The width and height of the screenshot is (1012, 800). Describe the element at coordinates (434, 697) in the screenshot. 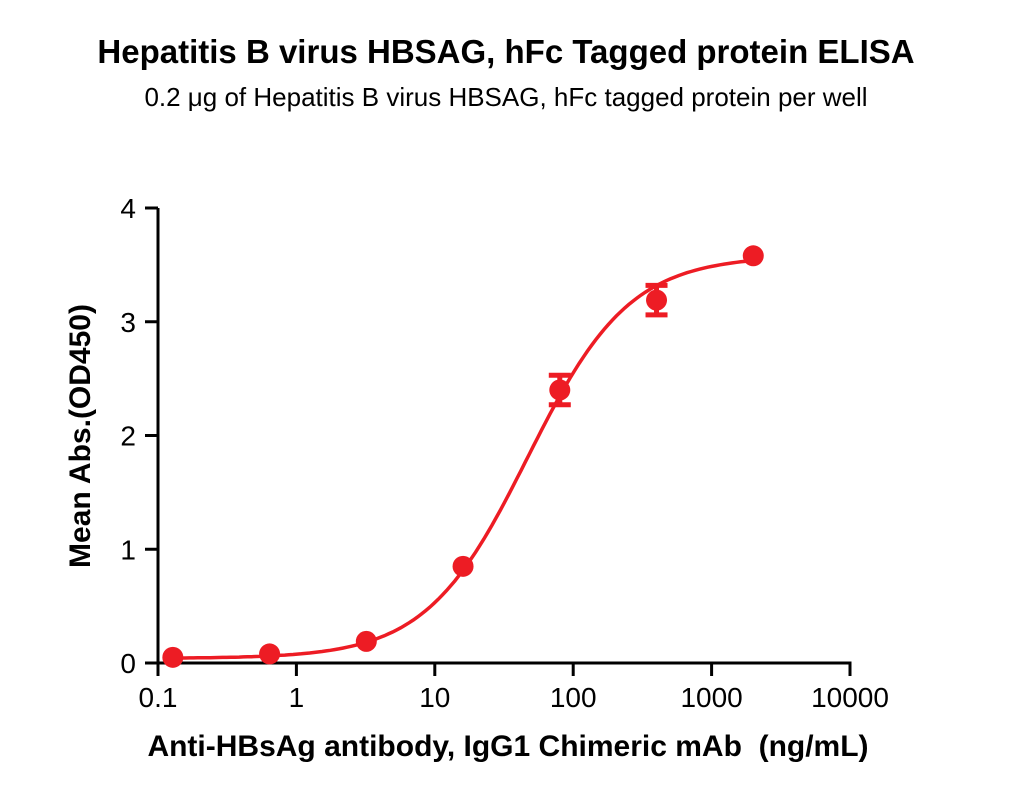

I see `x-tick-label: 10` at that location.